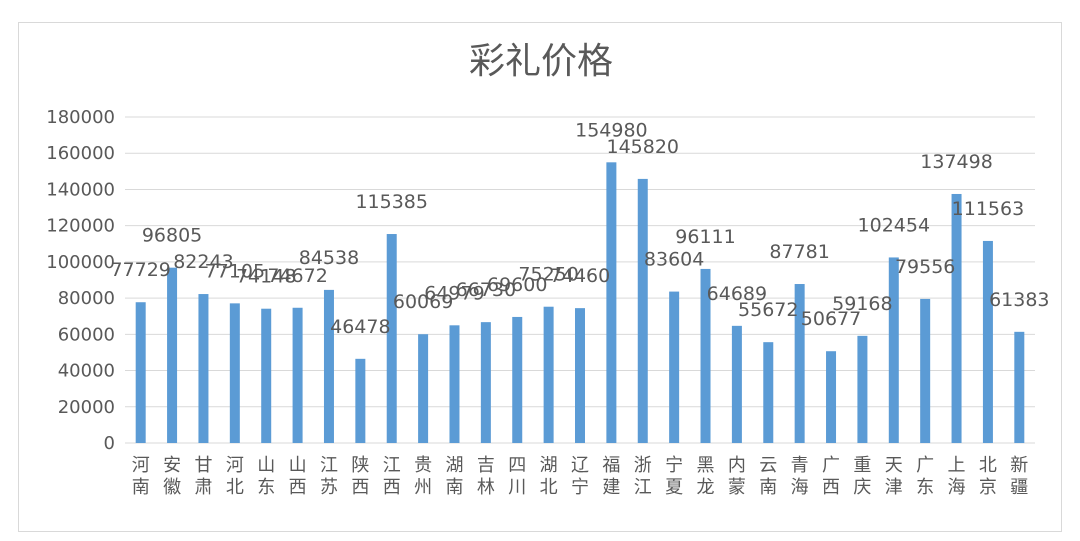  I want to click on data-label: 79556, so click(925, 267).